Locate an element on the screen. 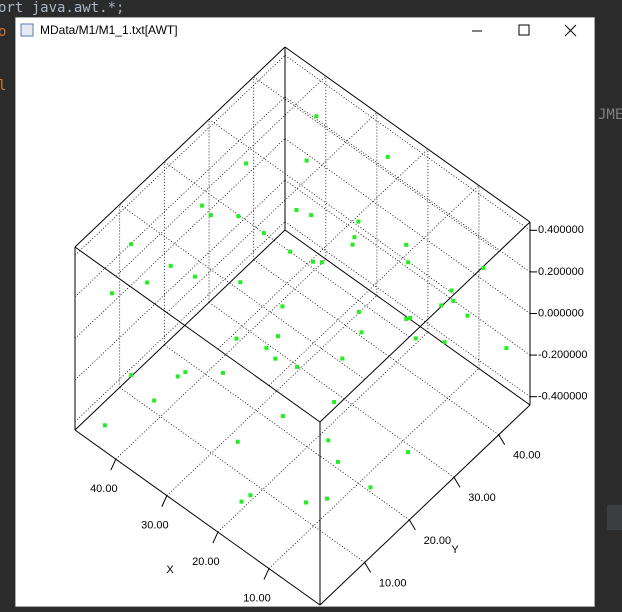 This screenshot has height=612, width=622. x-tick-label: 30.00 is located at coordinates (155, 526).